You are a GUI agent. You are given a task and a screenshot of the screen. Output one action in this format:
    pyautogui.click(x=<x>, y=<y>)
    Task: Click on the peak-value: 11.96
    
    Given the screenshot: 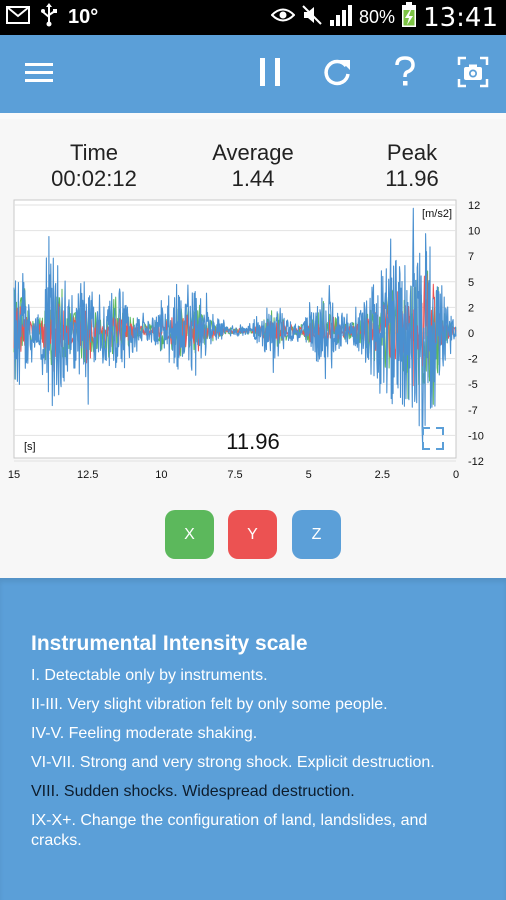 What is the action you would take?
    pyautogui.click(x=412, y=178)
    